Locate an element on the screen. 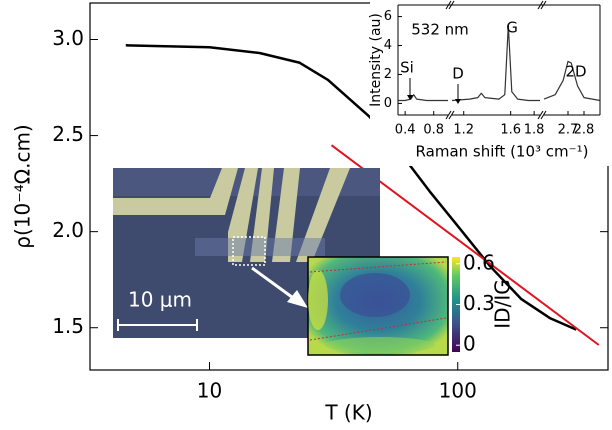 The height and width of the screenshot is (430, 612). y-tick-label: 3.0 is located at coordinates (68, 38).